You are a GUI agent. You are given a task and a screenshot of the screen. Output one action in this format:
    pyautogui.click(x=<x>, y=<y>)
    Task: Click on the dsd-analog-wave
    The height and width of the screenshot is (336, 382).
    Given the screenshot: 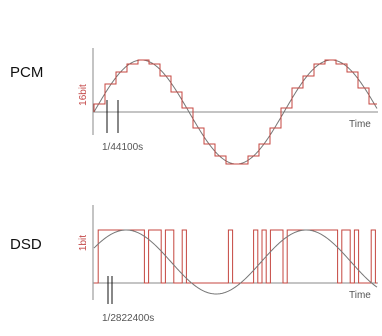 What is the action you would take?
    pyautogui.click(x=235, y=262)
    